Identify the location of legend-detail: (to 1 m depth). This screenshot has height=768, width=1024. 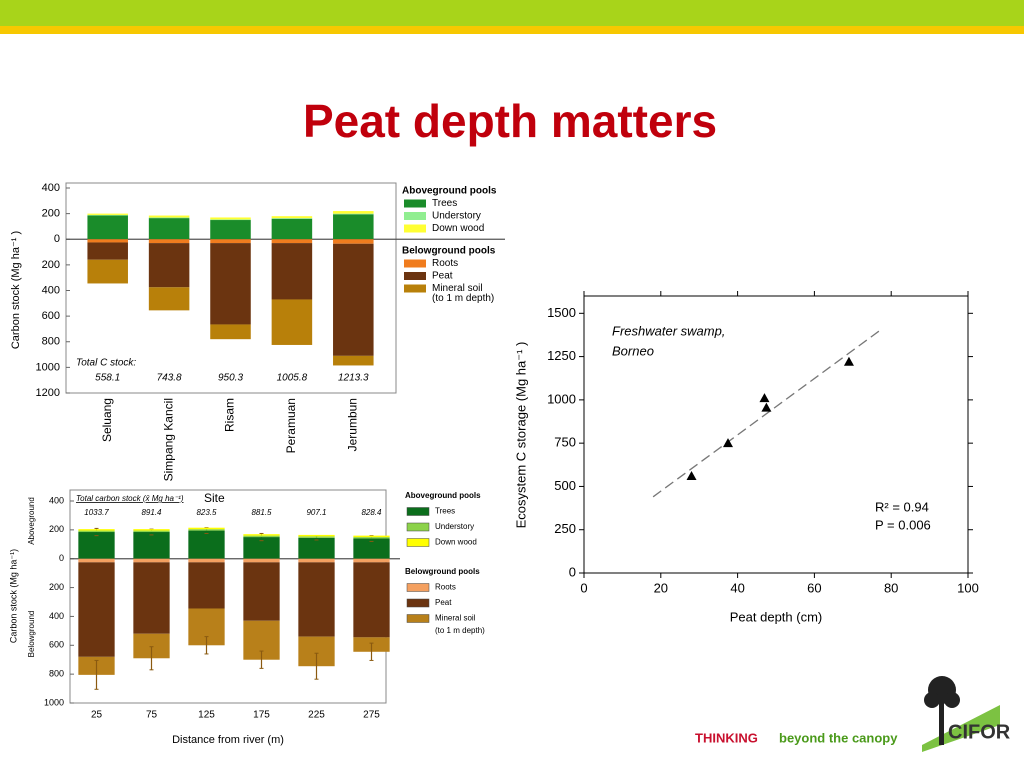
(460, 630).